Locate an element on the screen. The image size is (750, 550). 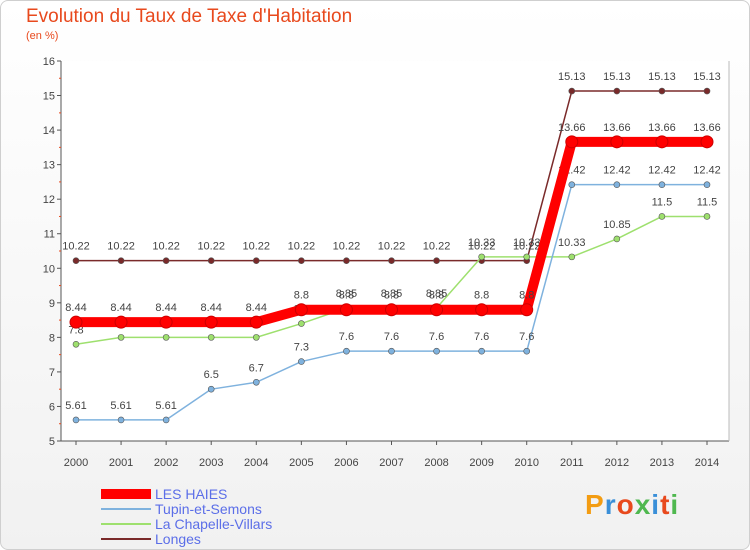
y-tick-label: 14 is located at coordinates (49, 131).